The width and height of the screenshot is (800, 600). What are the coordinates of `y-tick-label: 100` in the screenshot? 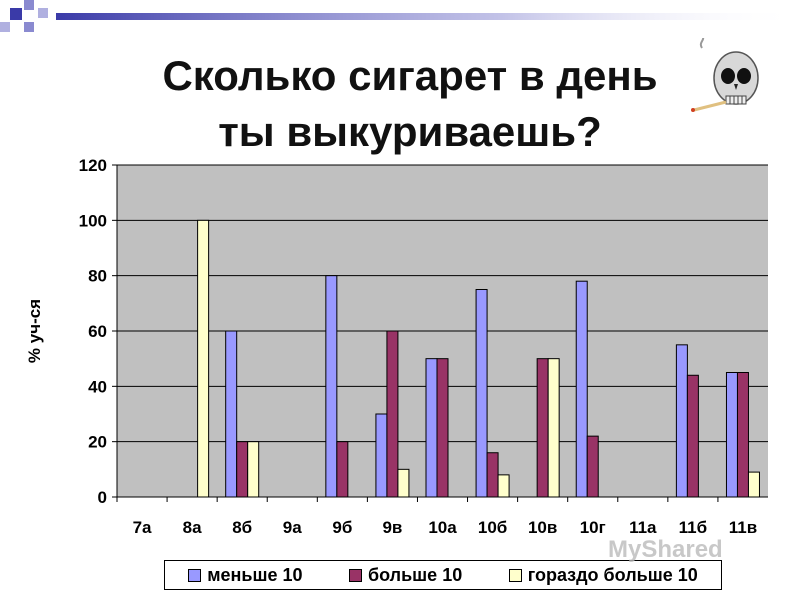 It's located at (93, 220).